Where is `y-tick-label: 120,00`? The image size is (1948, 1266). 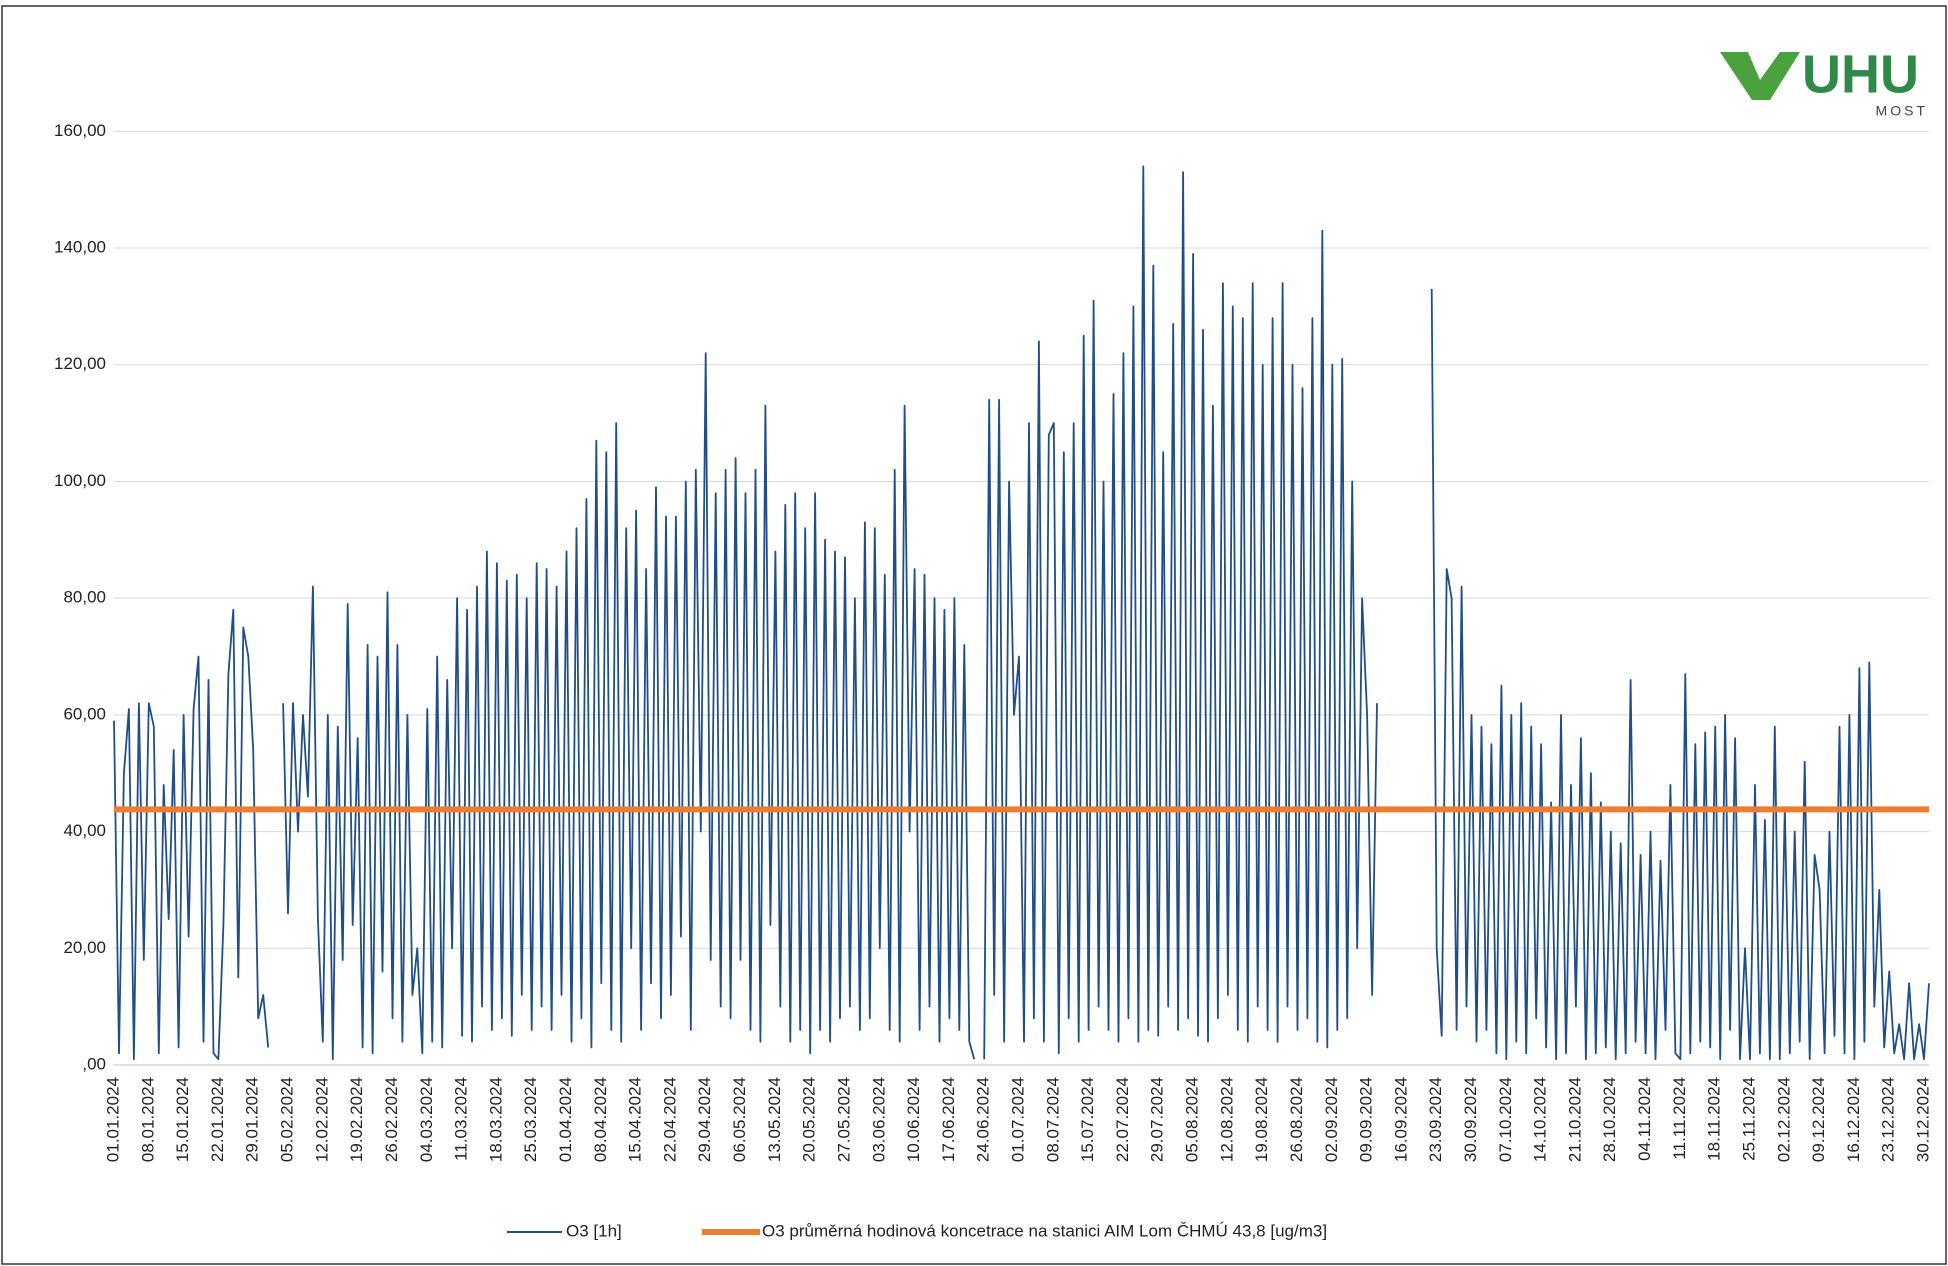
y-tick-label: 120,00 is located at coordinates (80, 363).